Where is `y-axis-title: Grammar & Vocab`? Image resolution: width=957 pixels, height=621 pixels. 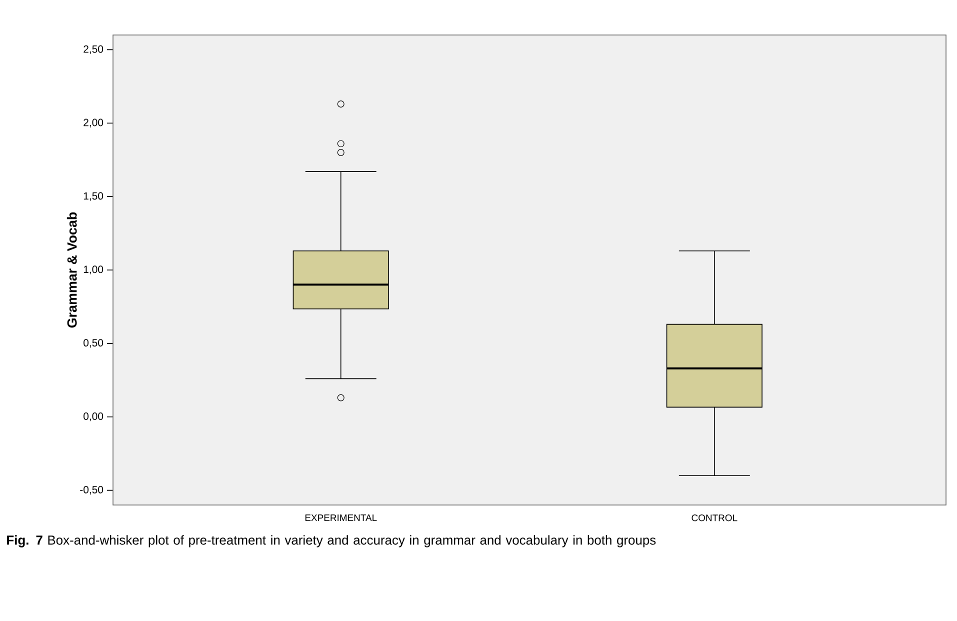
y-axis-title: Grammar & Vocab is located at coordinates (71, 270).